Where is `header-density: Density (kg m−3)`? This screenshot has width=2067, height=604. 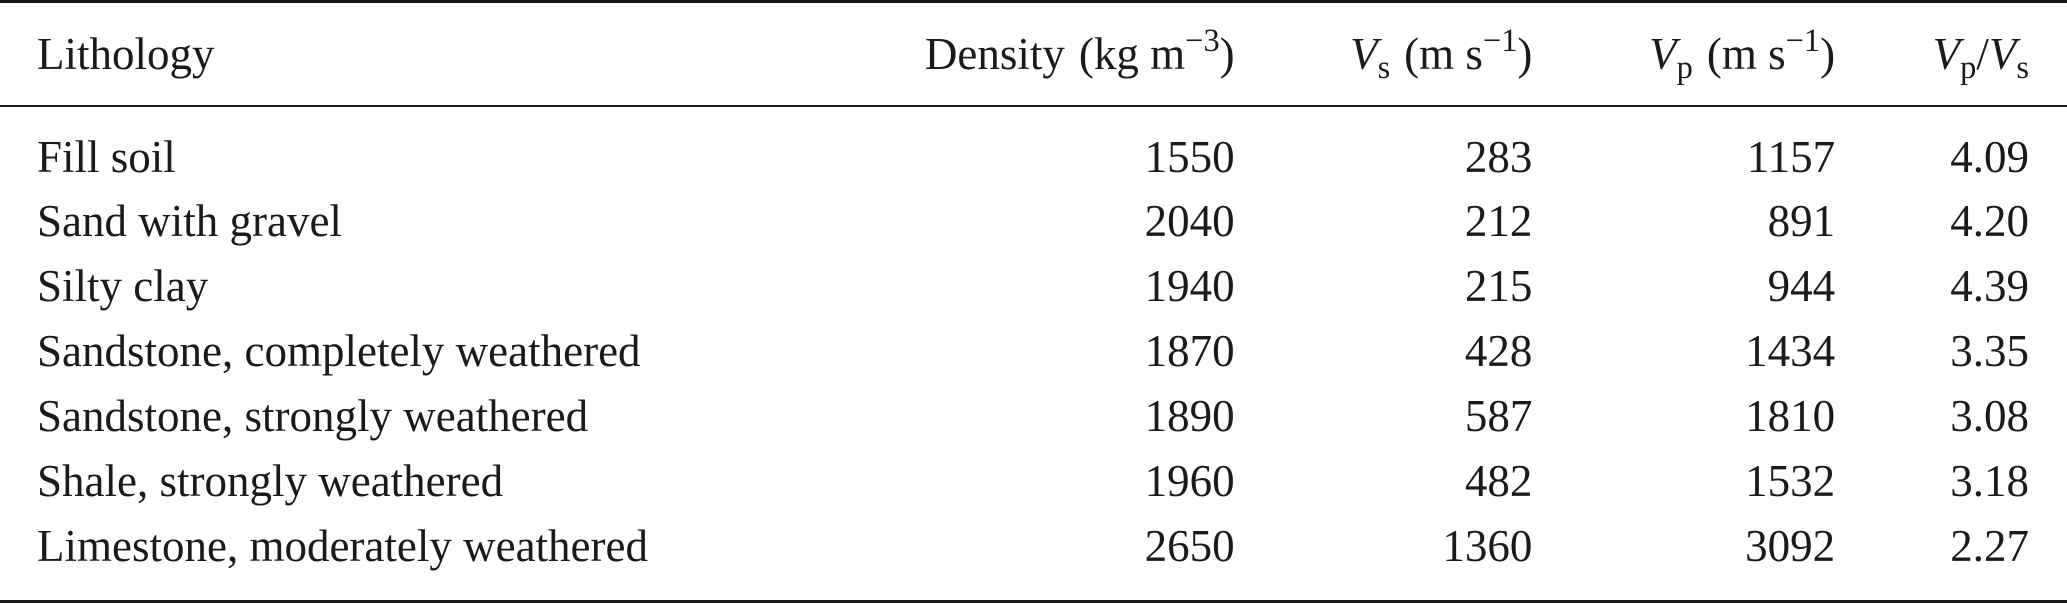 header-density: Density (kg m−3) is located at coordinates (1079, 51).